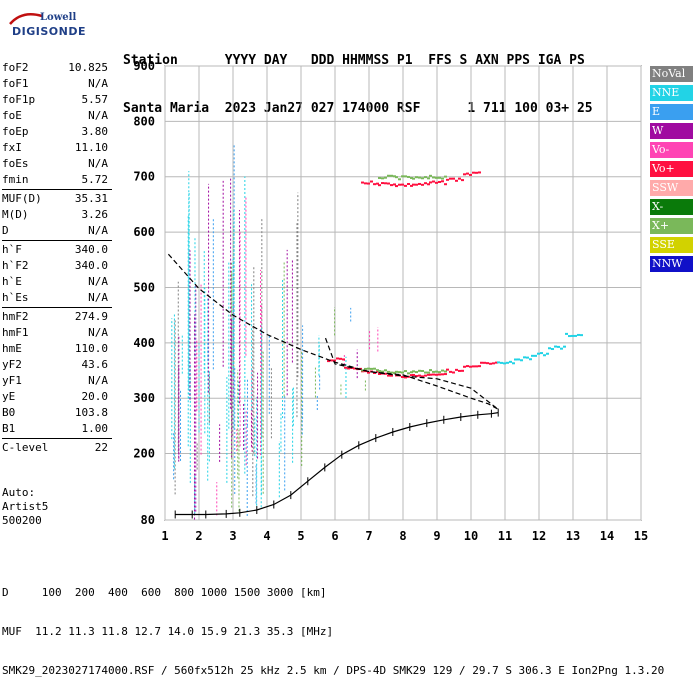 The image size is (700, 690). Describe the element at coordinates (57, 448) in the screenshot. I see `param-row: C-level 22` at that location.